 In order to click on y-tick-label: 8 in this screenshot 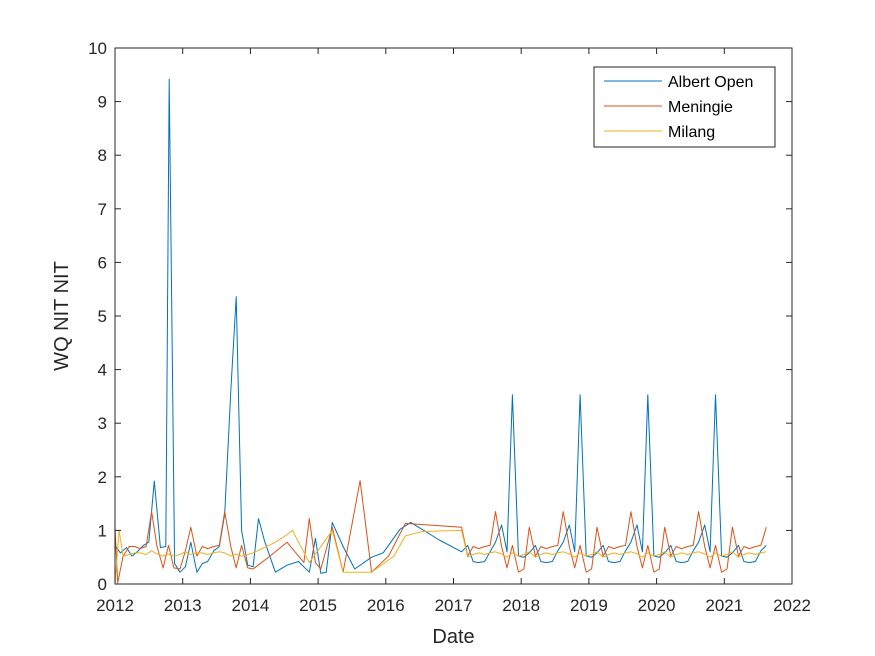, I will do `click(102, 155)`.